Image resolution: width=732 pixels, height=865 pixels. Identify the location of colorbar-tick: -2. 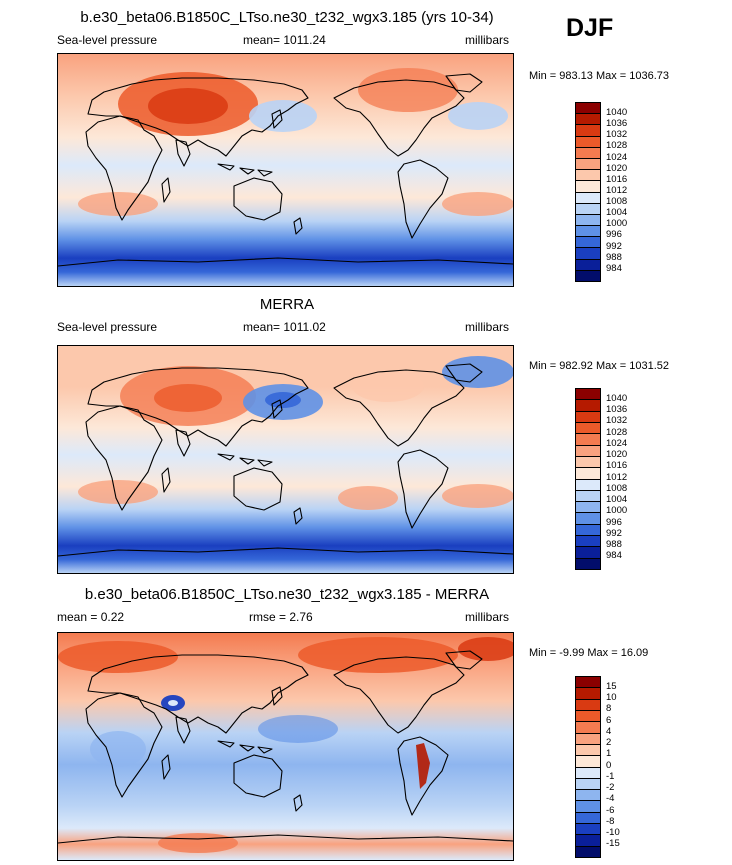
(610, 787).